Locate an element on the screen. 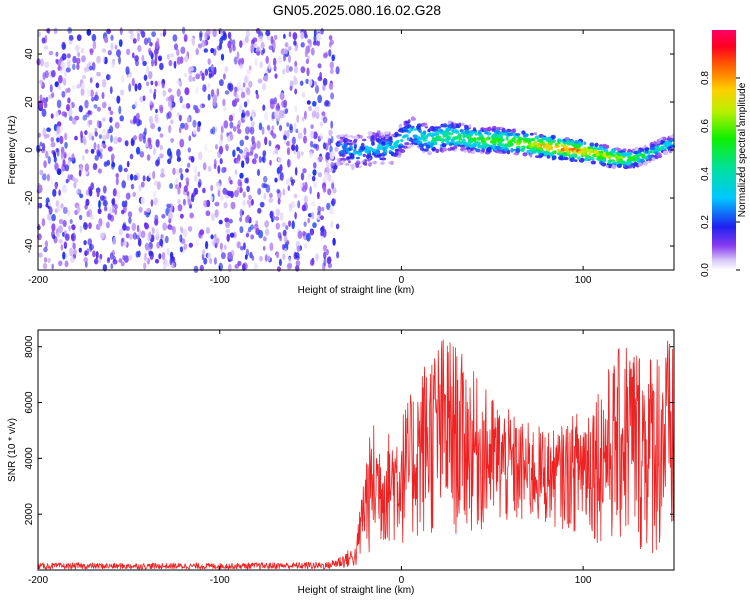 Image resolution: width=750 pixels, height=600 pixels. figure-title: GN05.2025.080.16.02.G28 is located at coordinates (357, 10).